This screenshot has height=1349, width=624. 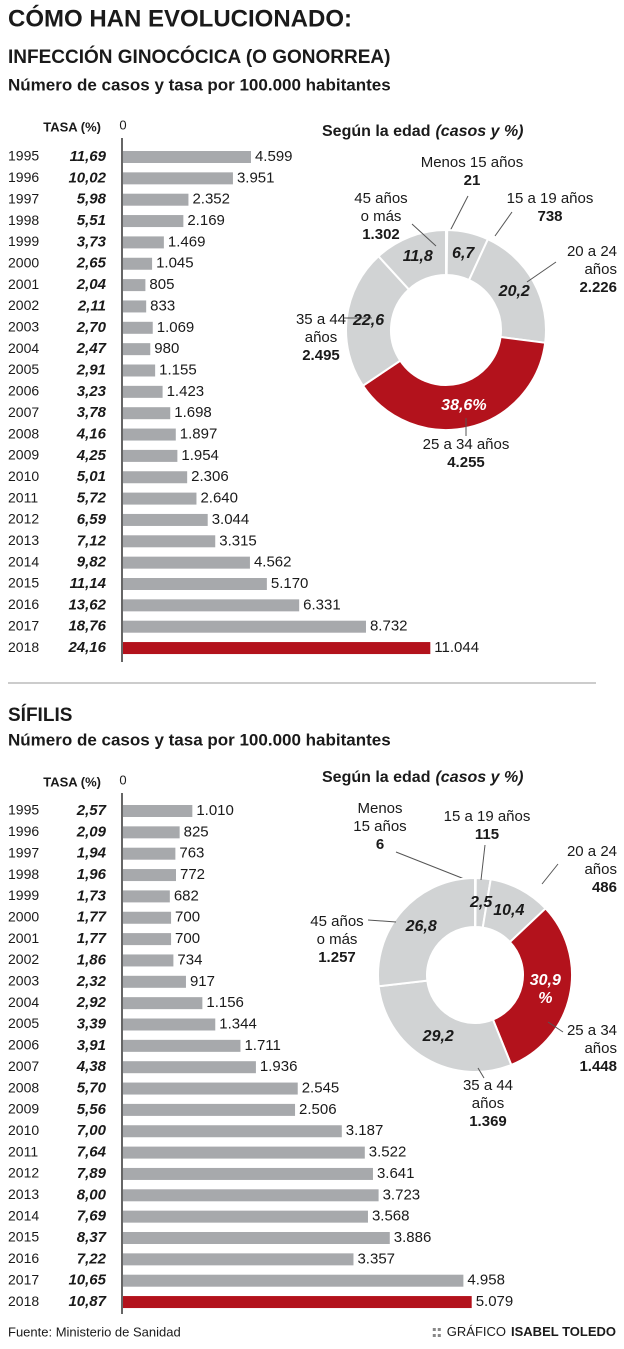 What do you see at coordinates (456, 647) in the screenshot?
I see `value-label: 11.044` at bounding box center [456, 647].